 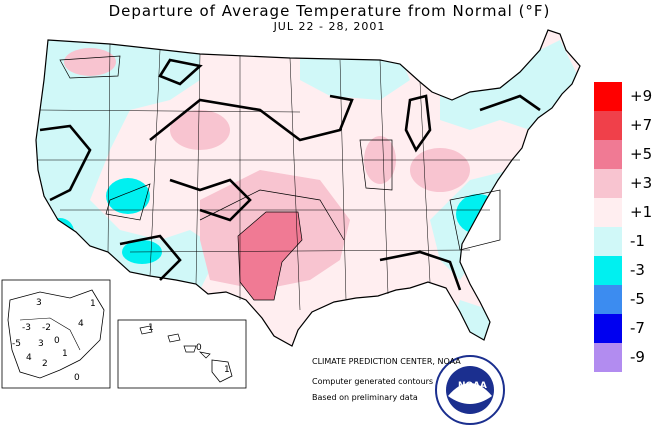 What do you see at coordinates (626, 328) in the screenshot?
I see `legend-item: -7` at bounding box center [626, 328].